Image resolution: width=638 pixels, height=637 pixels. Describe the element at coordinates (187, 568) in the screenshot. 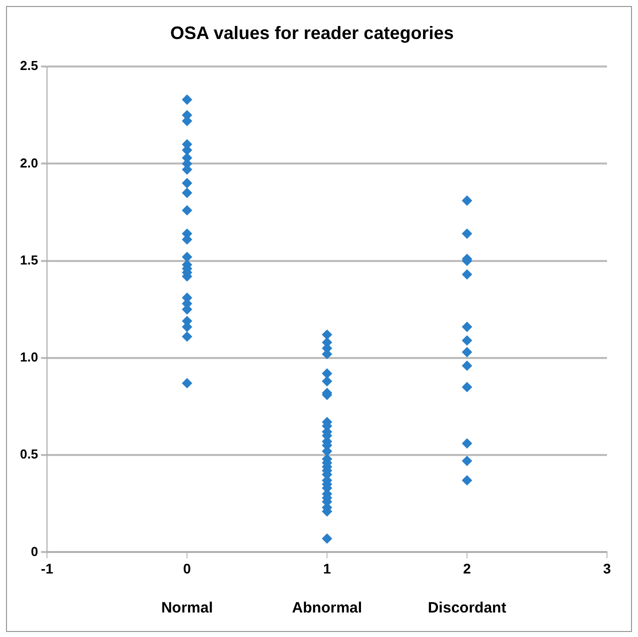

I see `x-tick-label: 0` at that location.